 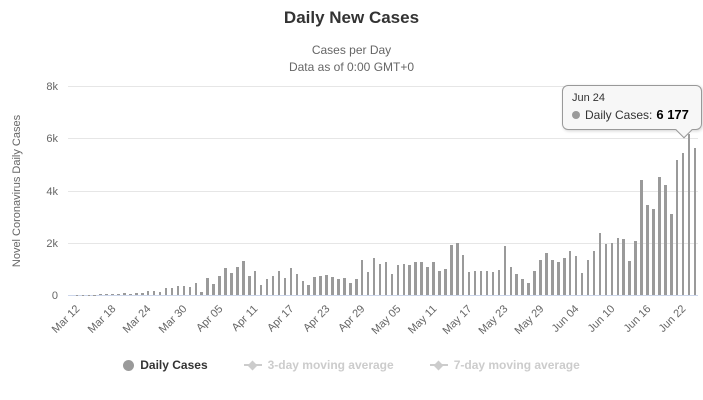 I want to click on legend-item-3day-moving-average: 3-day moving average, so click(x=318, y=365).